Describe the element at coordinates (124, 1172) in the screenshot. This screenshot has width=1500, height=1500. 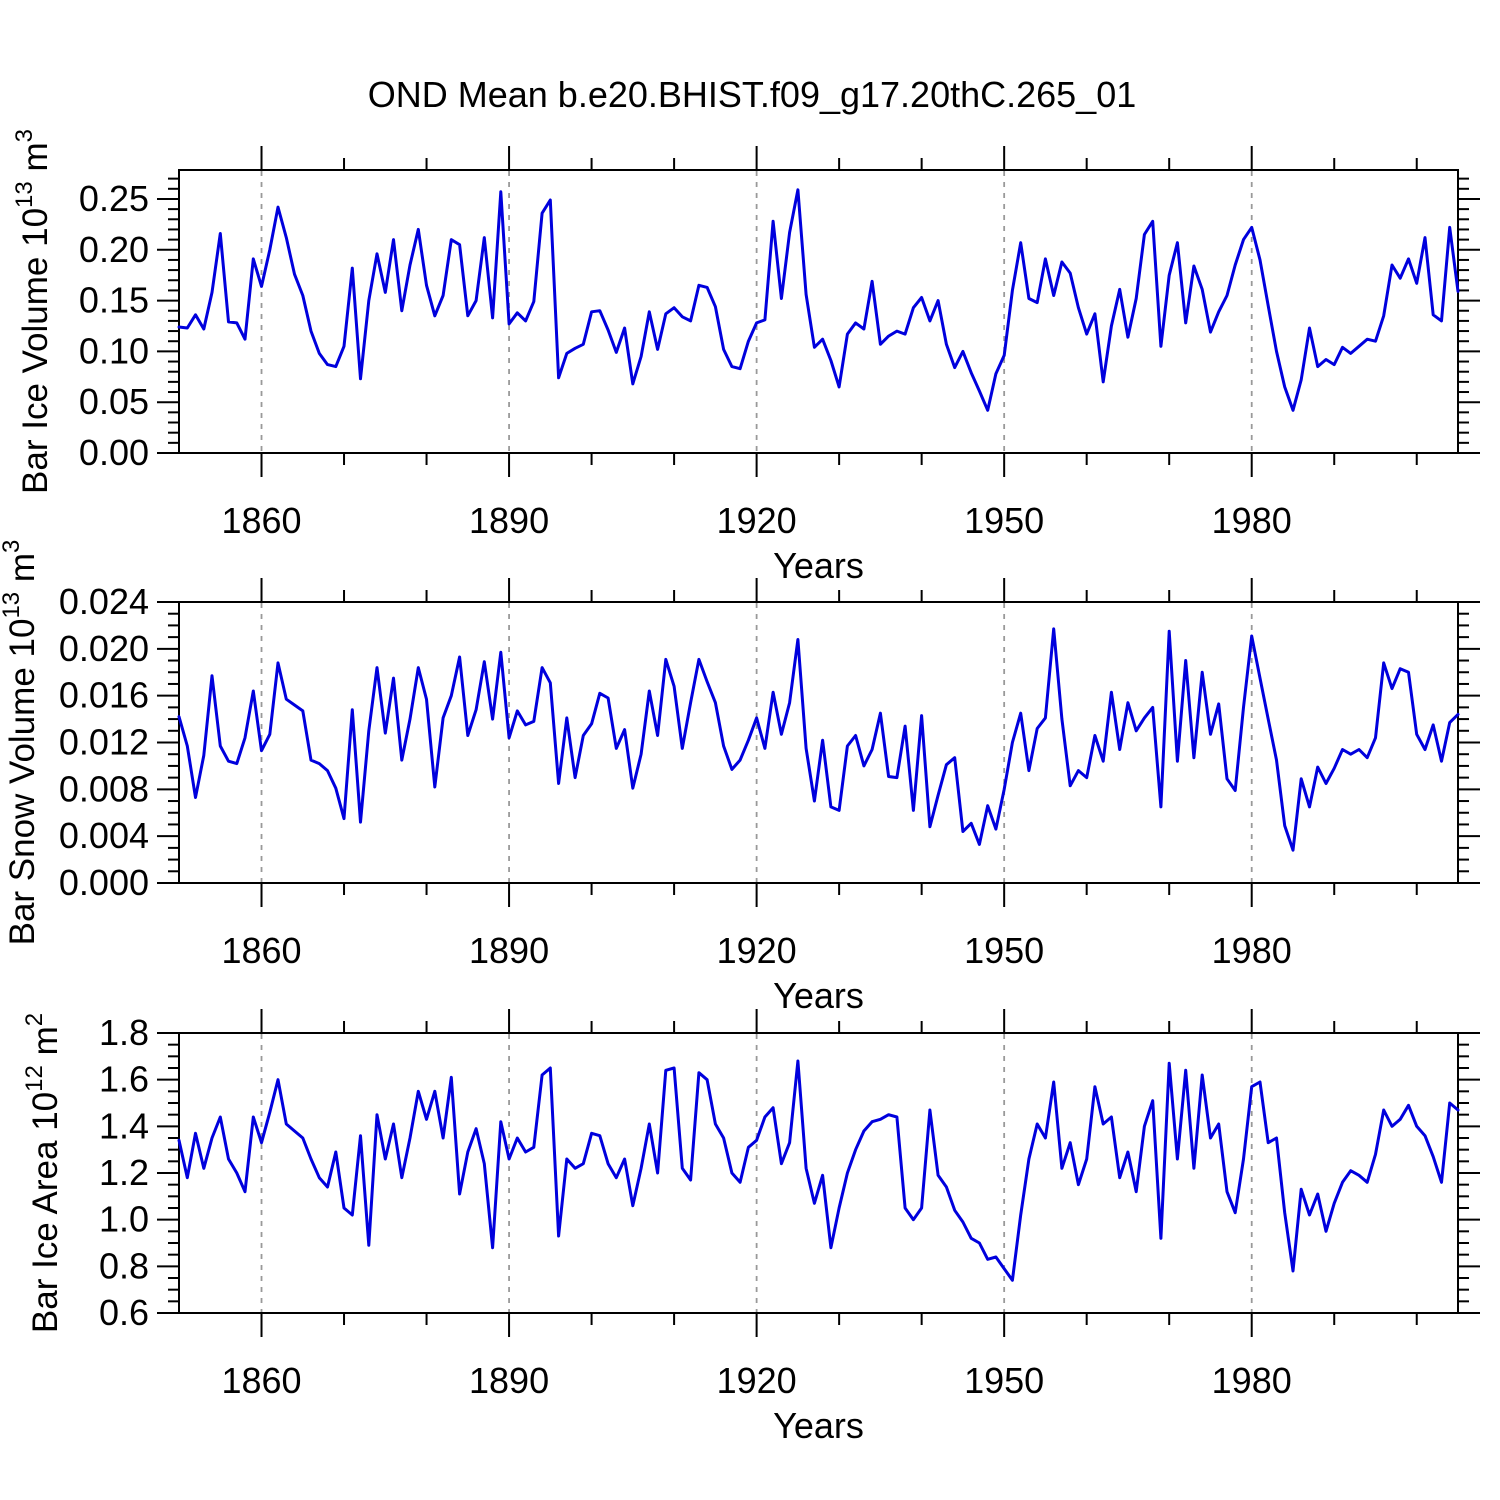
I see `y-tick-label: 1.2` at that location.